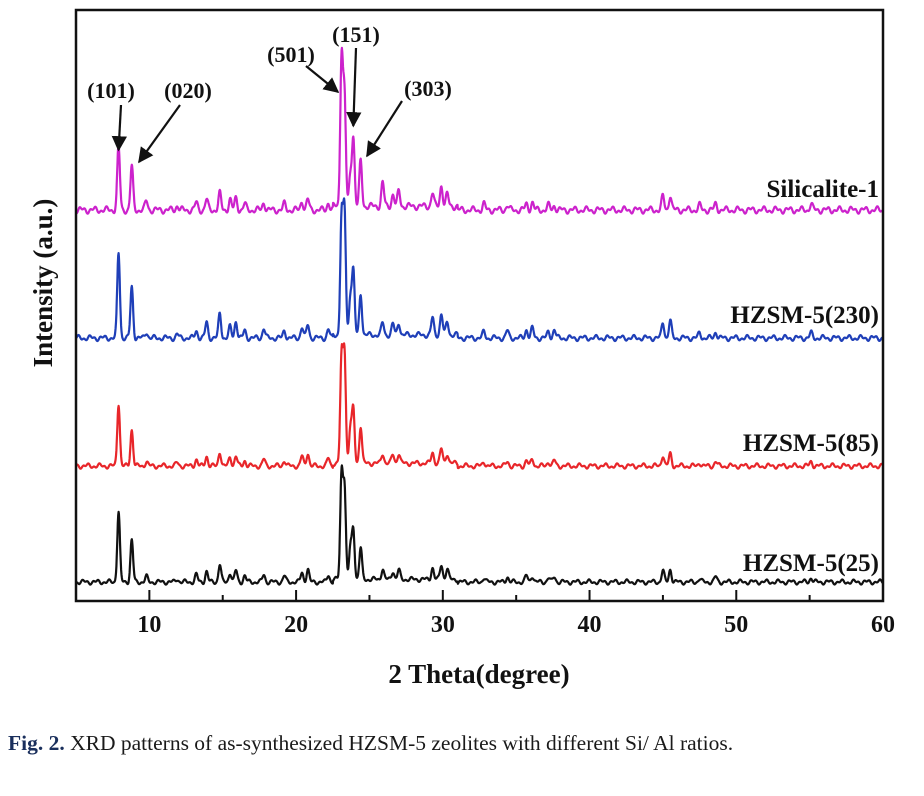 This screenshot has width=924, height=796. Describe the element at coordinates (736, 625) in the screenshot. I see `x-tick-label-50: 50` at that location.